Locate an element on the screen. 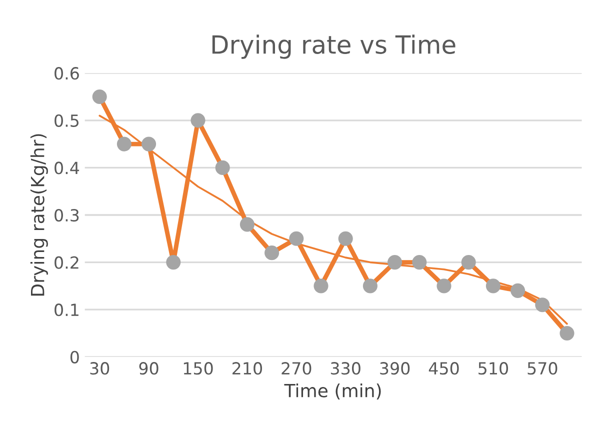 The image size is (606, 430). chart-title: Drying rate vs Time is located at coordinates (334, 46).